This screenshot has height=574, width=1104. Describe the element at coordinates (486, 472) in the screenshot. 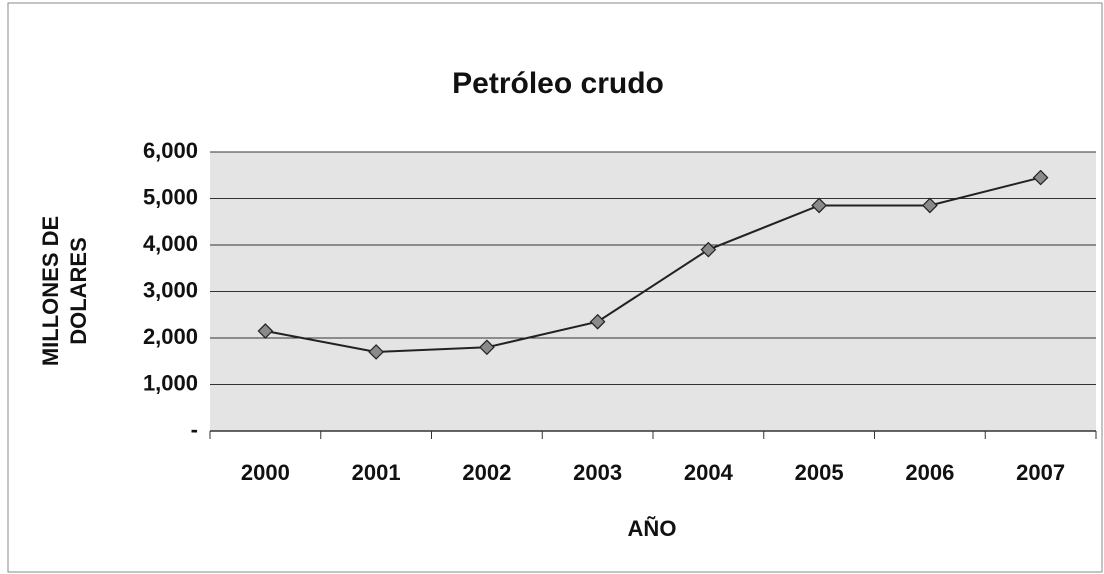

I see `x-tick-label: 2002` at that location.